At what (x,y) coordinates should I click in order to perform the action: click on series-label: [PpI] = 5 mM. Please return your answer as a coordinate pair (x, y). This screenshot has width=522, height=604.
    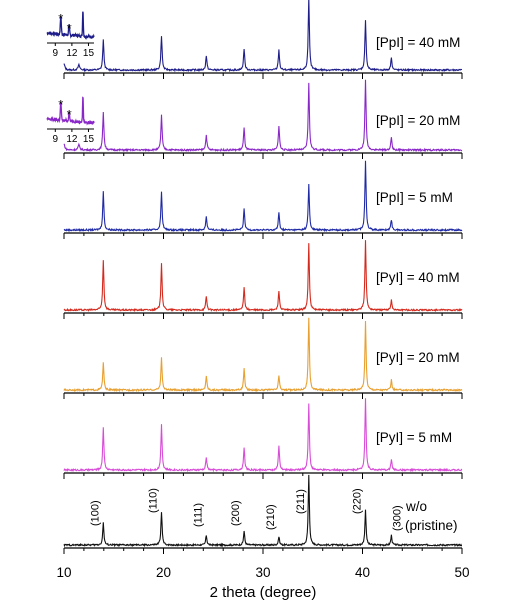
    Looking at the image, I should click on (414, 197).